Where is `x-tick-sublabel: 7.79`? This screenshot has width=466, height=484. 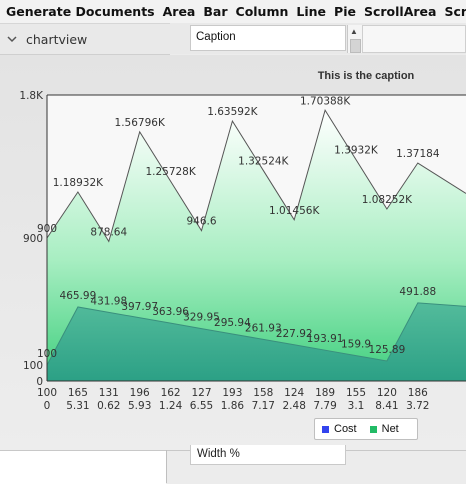 x-tick-sublabel: 7.79 is located at coordinates (324, 406).